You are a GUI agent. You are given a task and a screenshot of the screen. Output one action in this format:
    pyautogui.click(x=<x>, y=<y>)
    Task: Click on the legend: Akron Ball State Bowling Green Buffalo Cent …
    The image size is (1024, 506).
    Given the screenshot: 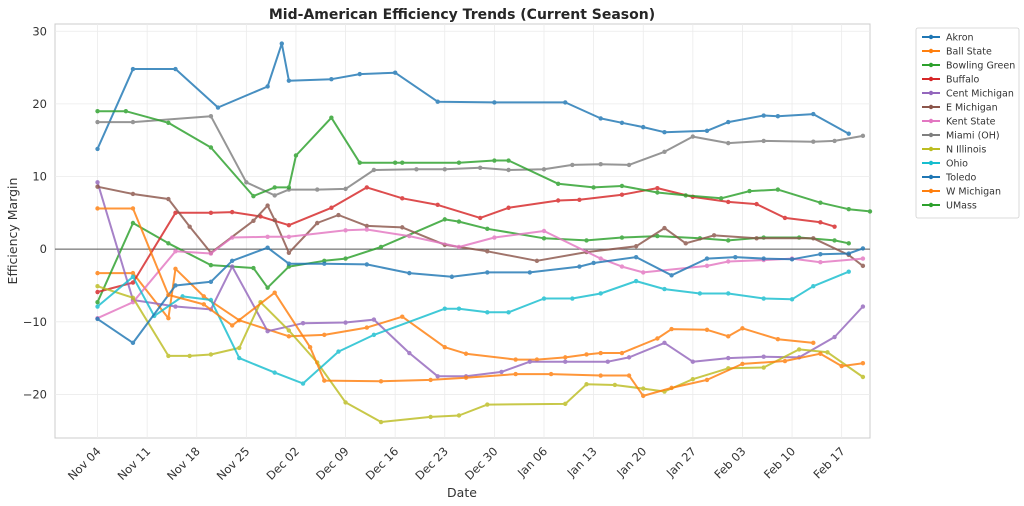 What is the action you would take?
    pyautogui.click(x=967, y=123)
    